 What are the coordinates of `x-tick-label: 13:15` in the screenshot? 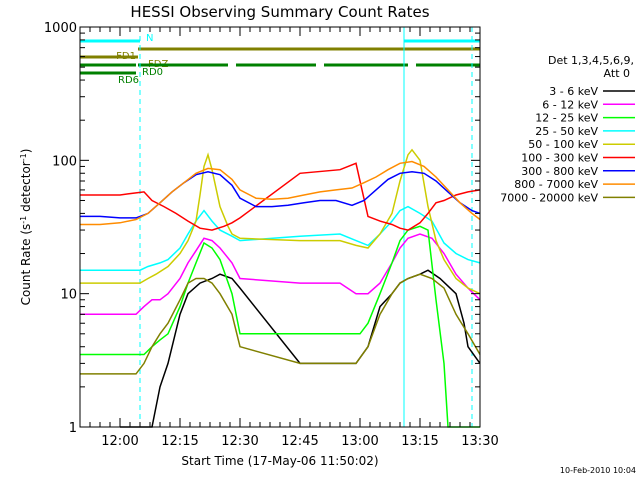 It's located at (419, 441).